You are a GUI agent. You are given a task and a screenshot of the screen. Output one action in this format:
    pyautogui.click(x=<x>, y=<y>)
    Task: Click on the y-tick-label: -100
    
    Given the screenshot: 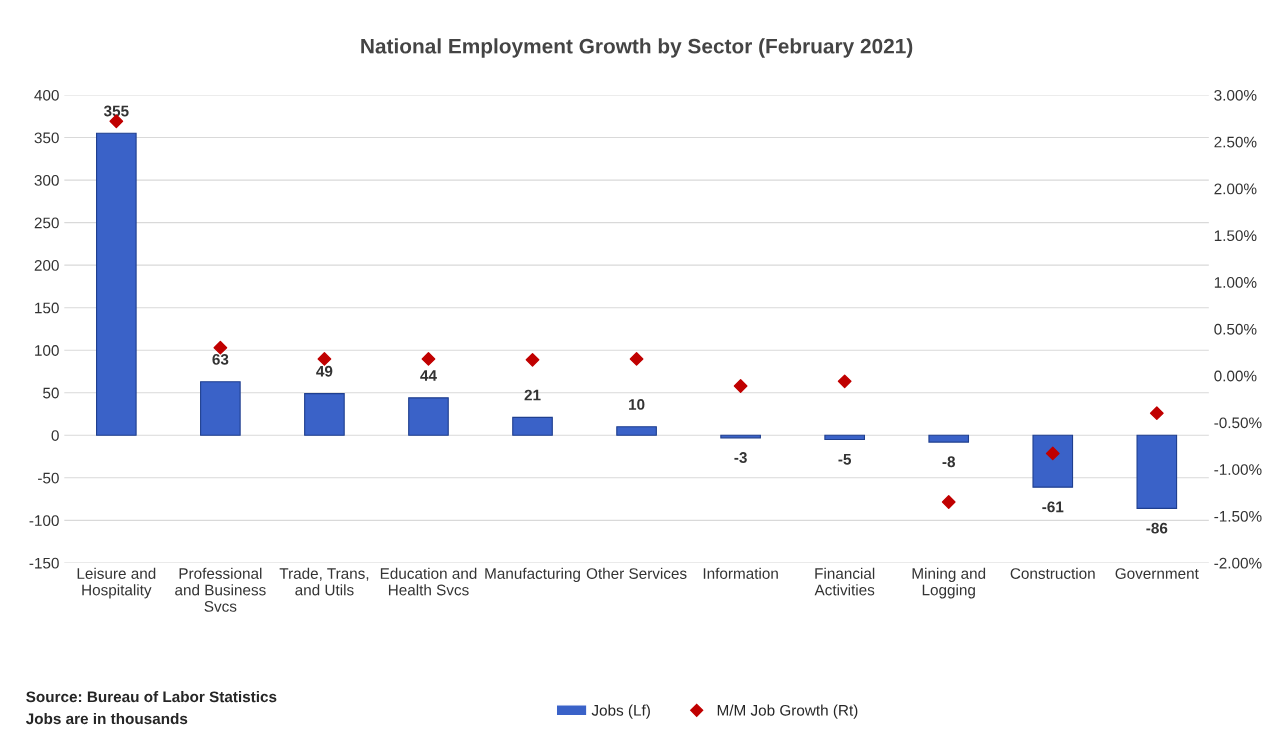 What is the action you would take?
    pyautogui.click(x=44, y=521)
    